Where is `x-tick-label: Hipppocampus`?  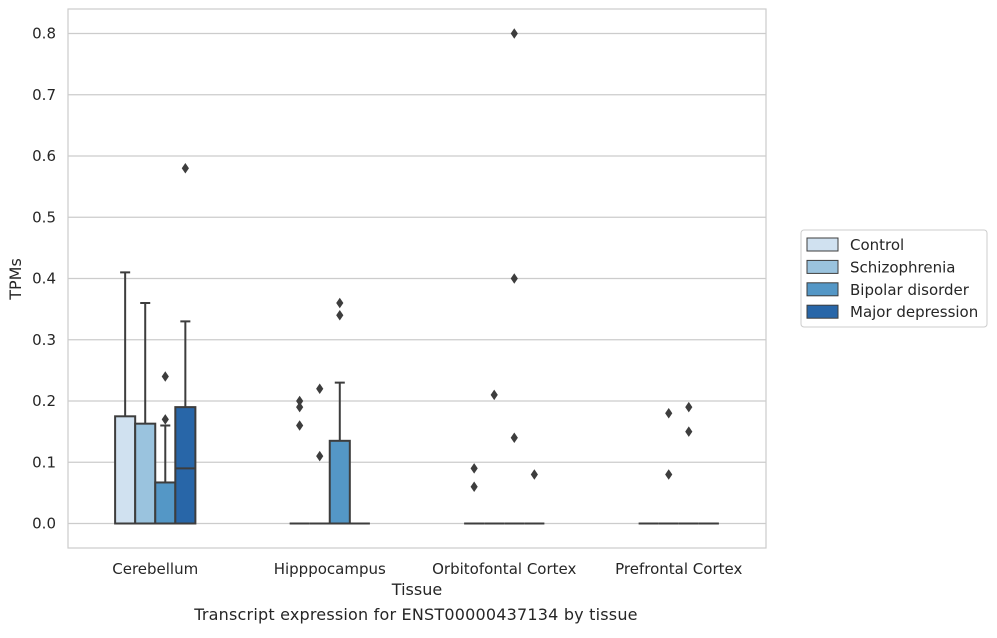 x-tick-label: Hipppocampus is located at coordinates (330, 569).